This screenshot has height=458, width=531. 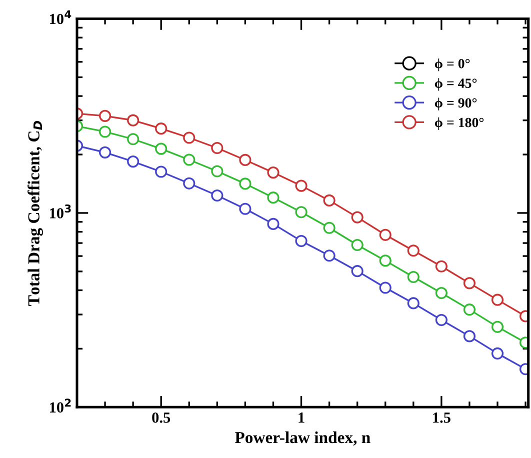 What do you see at coordinates (455, 104) in the screenshot?
I see `legend-label: ϕ = 90°` at bounding box center [455, 104].